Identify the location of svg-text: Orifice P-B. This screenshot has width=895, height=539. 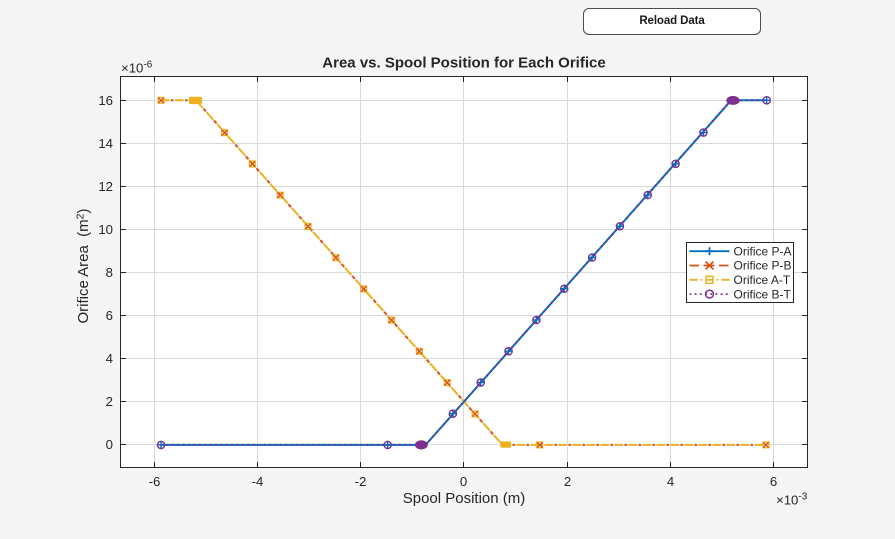
(763, 266).